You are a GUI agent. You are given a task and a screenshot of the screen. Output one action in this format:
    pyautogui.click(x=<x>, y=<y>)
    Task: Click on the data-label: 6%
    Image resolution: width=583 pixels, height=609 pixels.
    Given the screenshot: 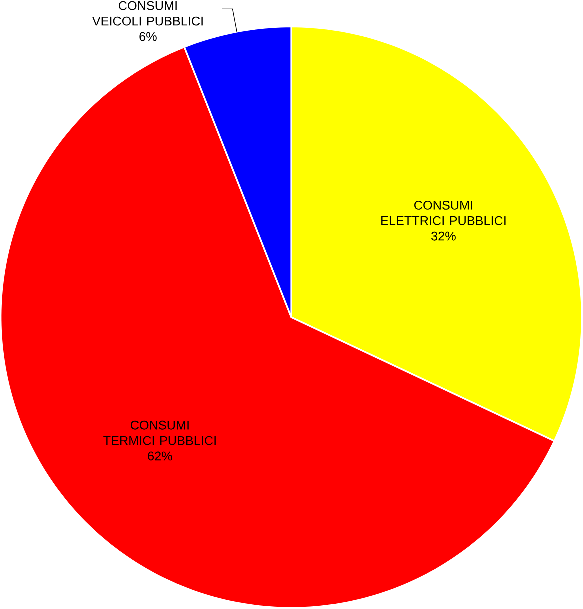 What is the action you would take?
    pyautogui.click(x=148, y=37)
    